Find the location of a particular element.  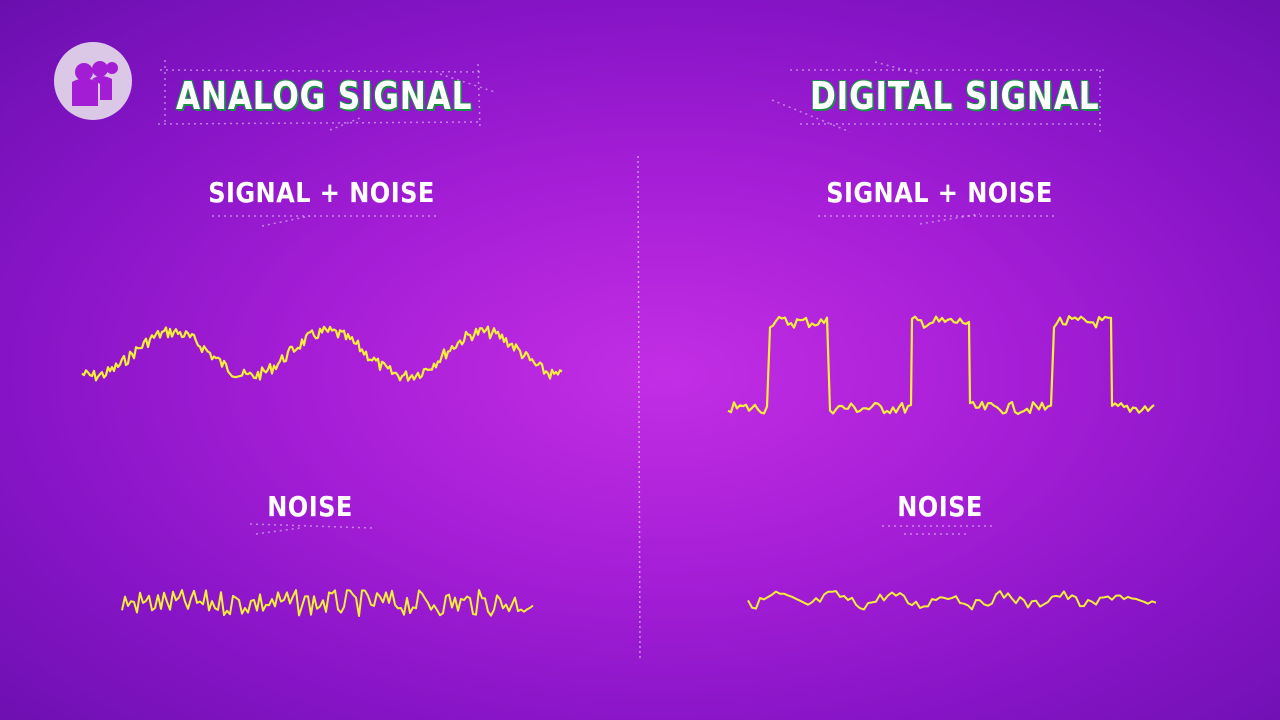

digital-title: DIGITAL SIGNAL is located at coordinates (955, 96).